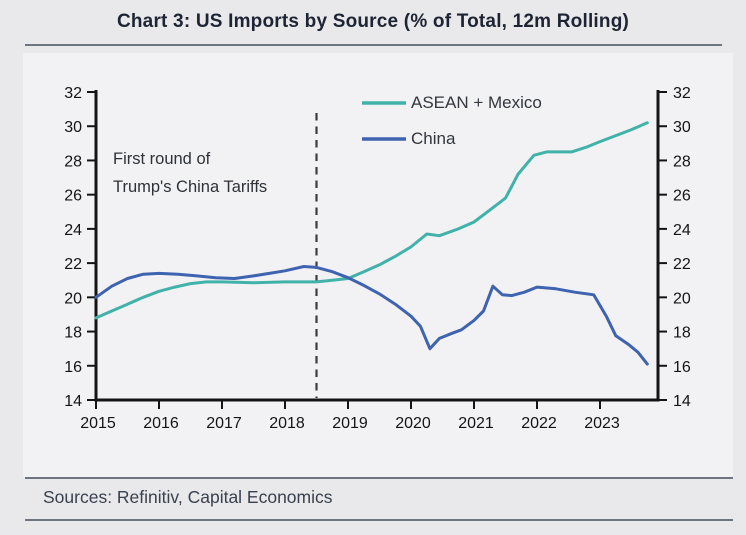  Describe the element at coordinates (190, 187) in the screenshot. I see `event-annotation-line2: Trump's China Tariffs` at that location.